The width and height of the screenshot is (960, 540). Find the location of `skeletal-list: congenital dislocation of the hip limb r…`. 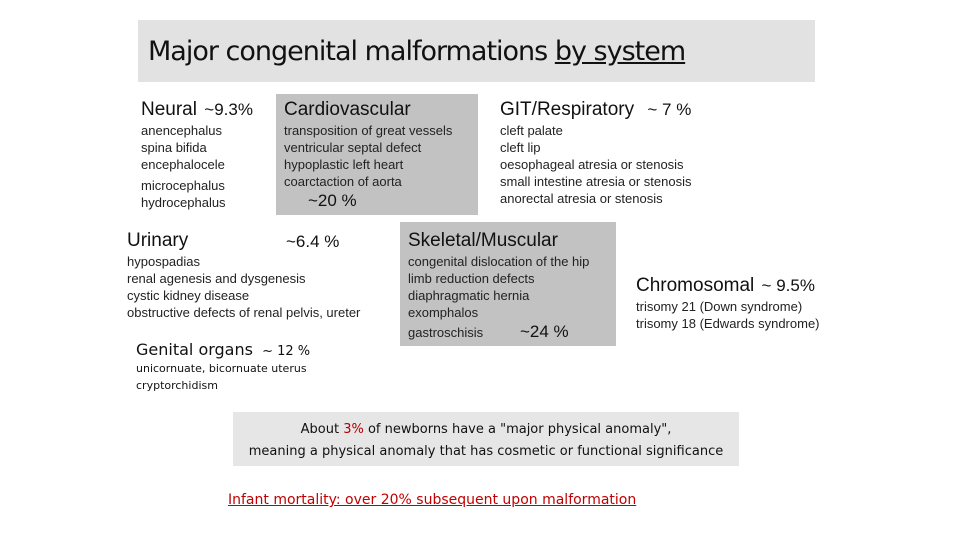

skeletal-list: congenital dislocation of the hip limb r… is located at coordinates (498, 297).